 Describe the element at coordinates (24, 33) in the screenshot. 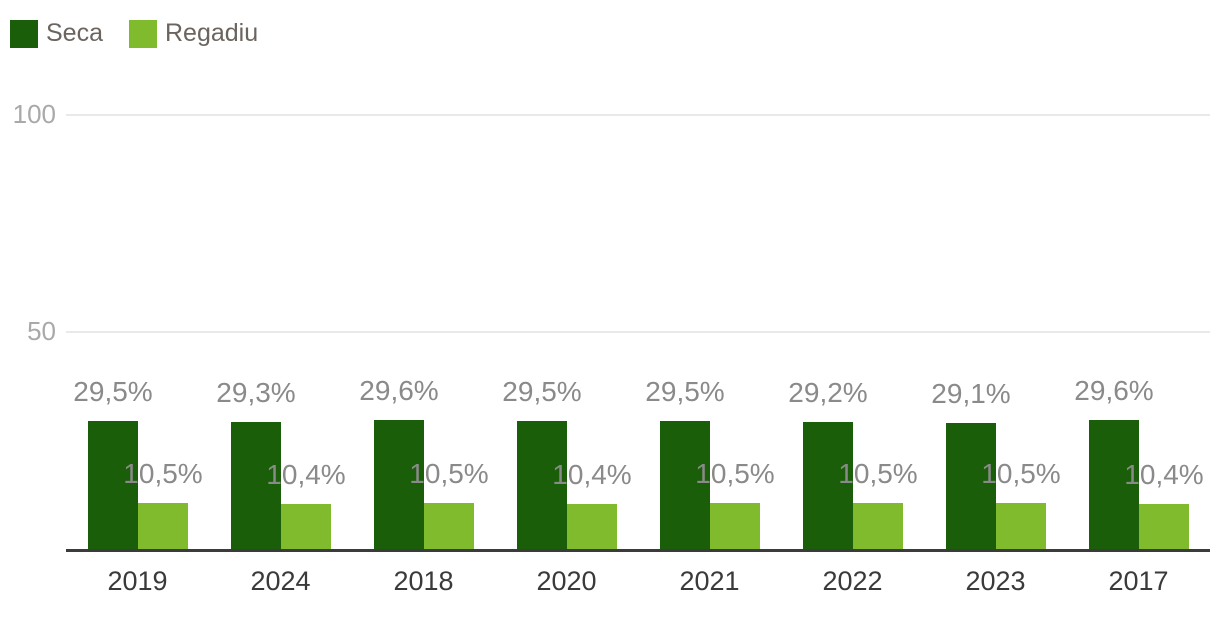

I see `legend-swatch-seca-icon` at that location.